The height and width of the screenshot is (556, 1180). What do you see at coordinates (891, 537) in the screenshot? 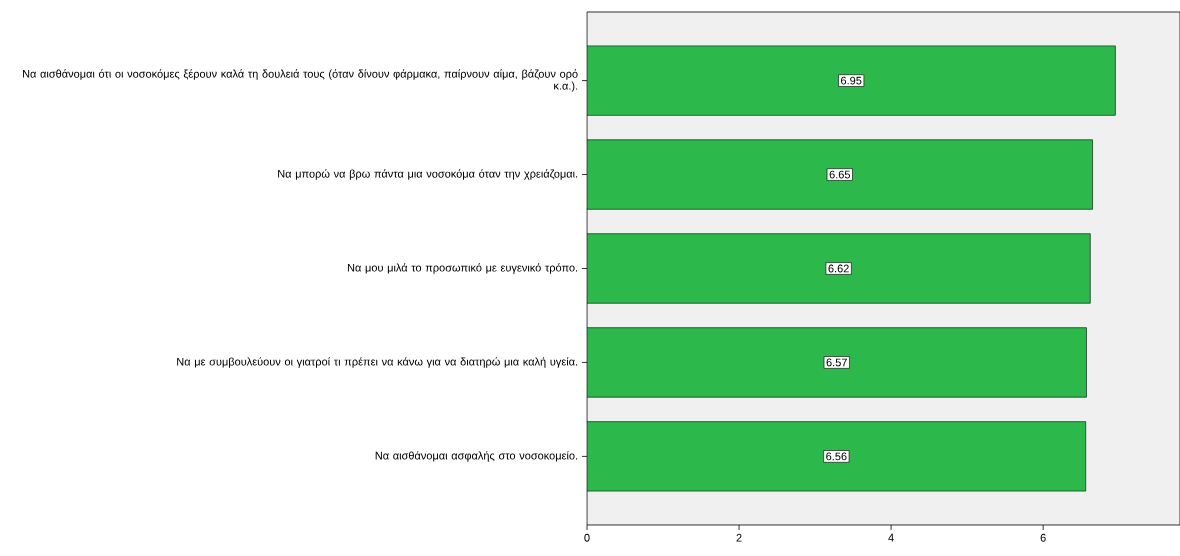
I see `x-tick-label: 4` at bounding box center [891, 537].